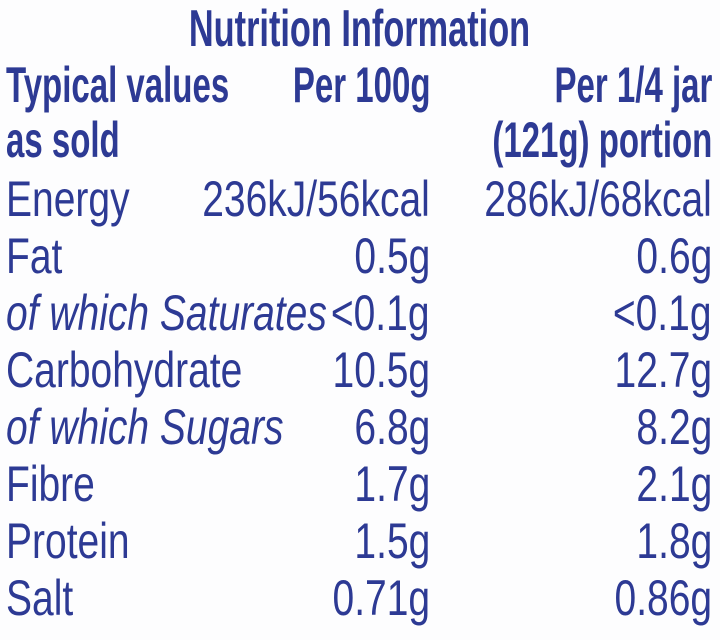 Image resolution: width=720 pixels, height=640 pixels. I want to click on table-row-fibre: Fibre 1.7g 2.1g, so click(360, 484).